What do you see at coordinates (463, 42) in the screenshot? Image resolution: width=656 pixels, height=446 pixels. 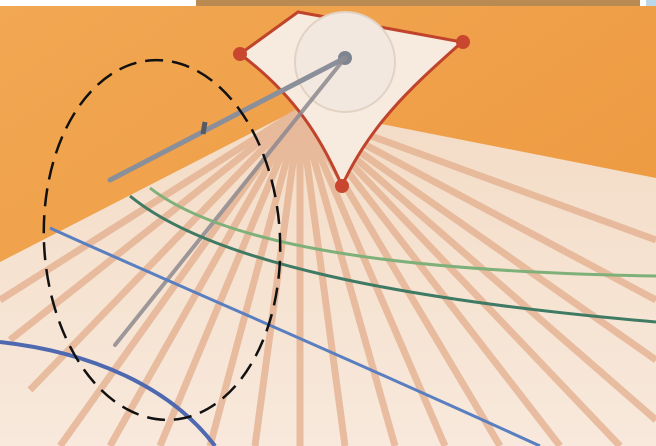 I see `plate-corner-dot-right` at bounding box center [463, 42].